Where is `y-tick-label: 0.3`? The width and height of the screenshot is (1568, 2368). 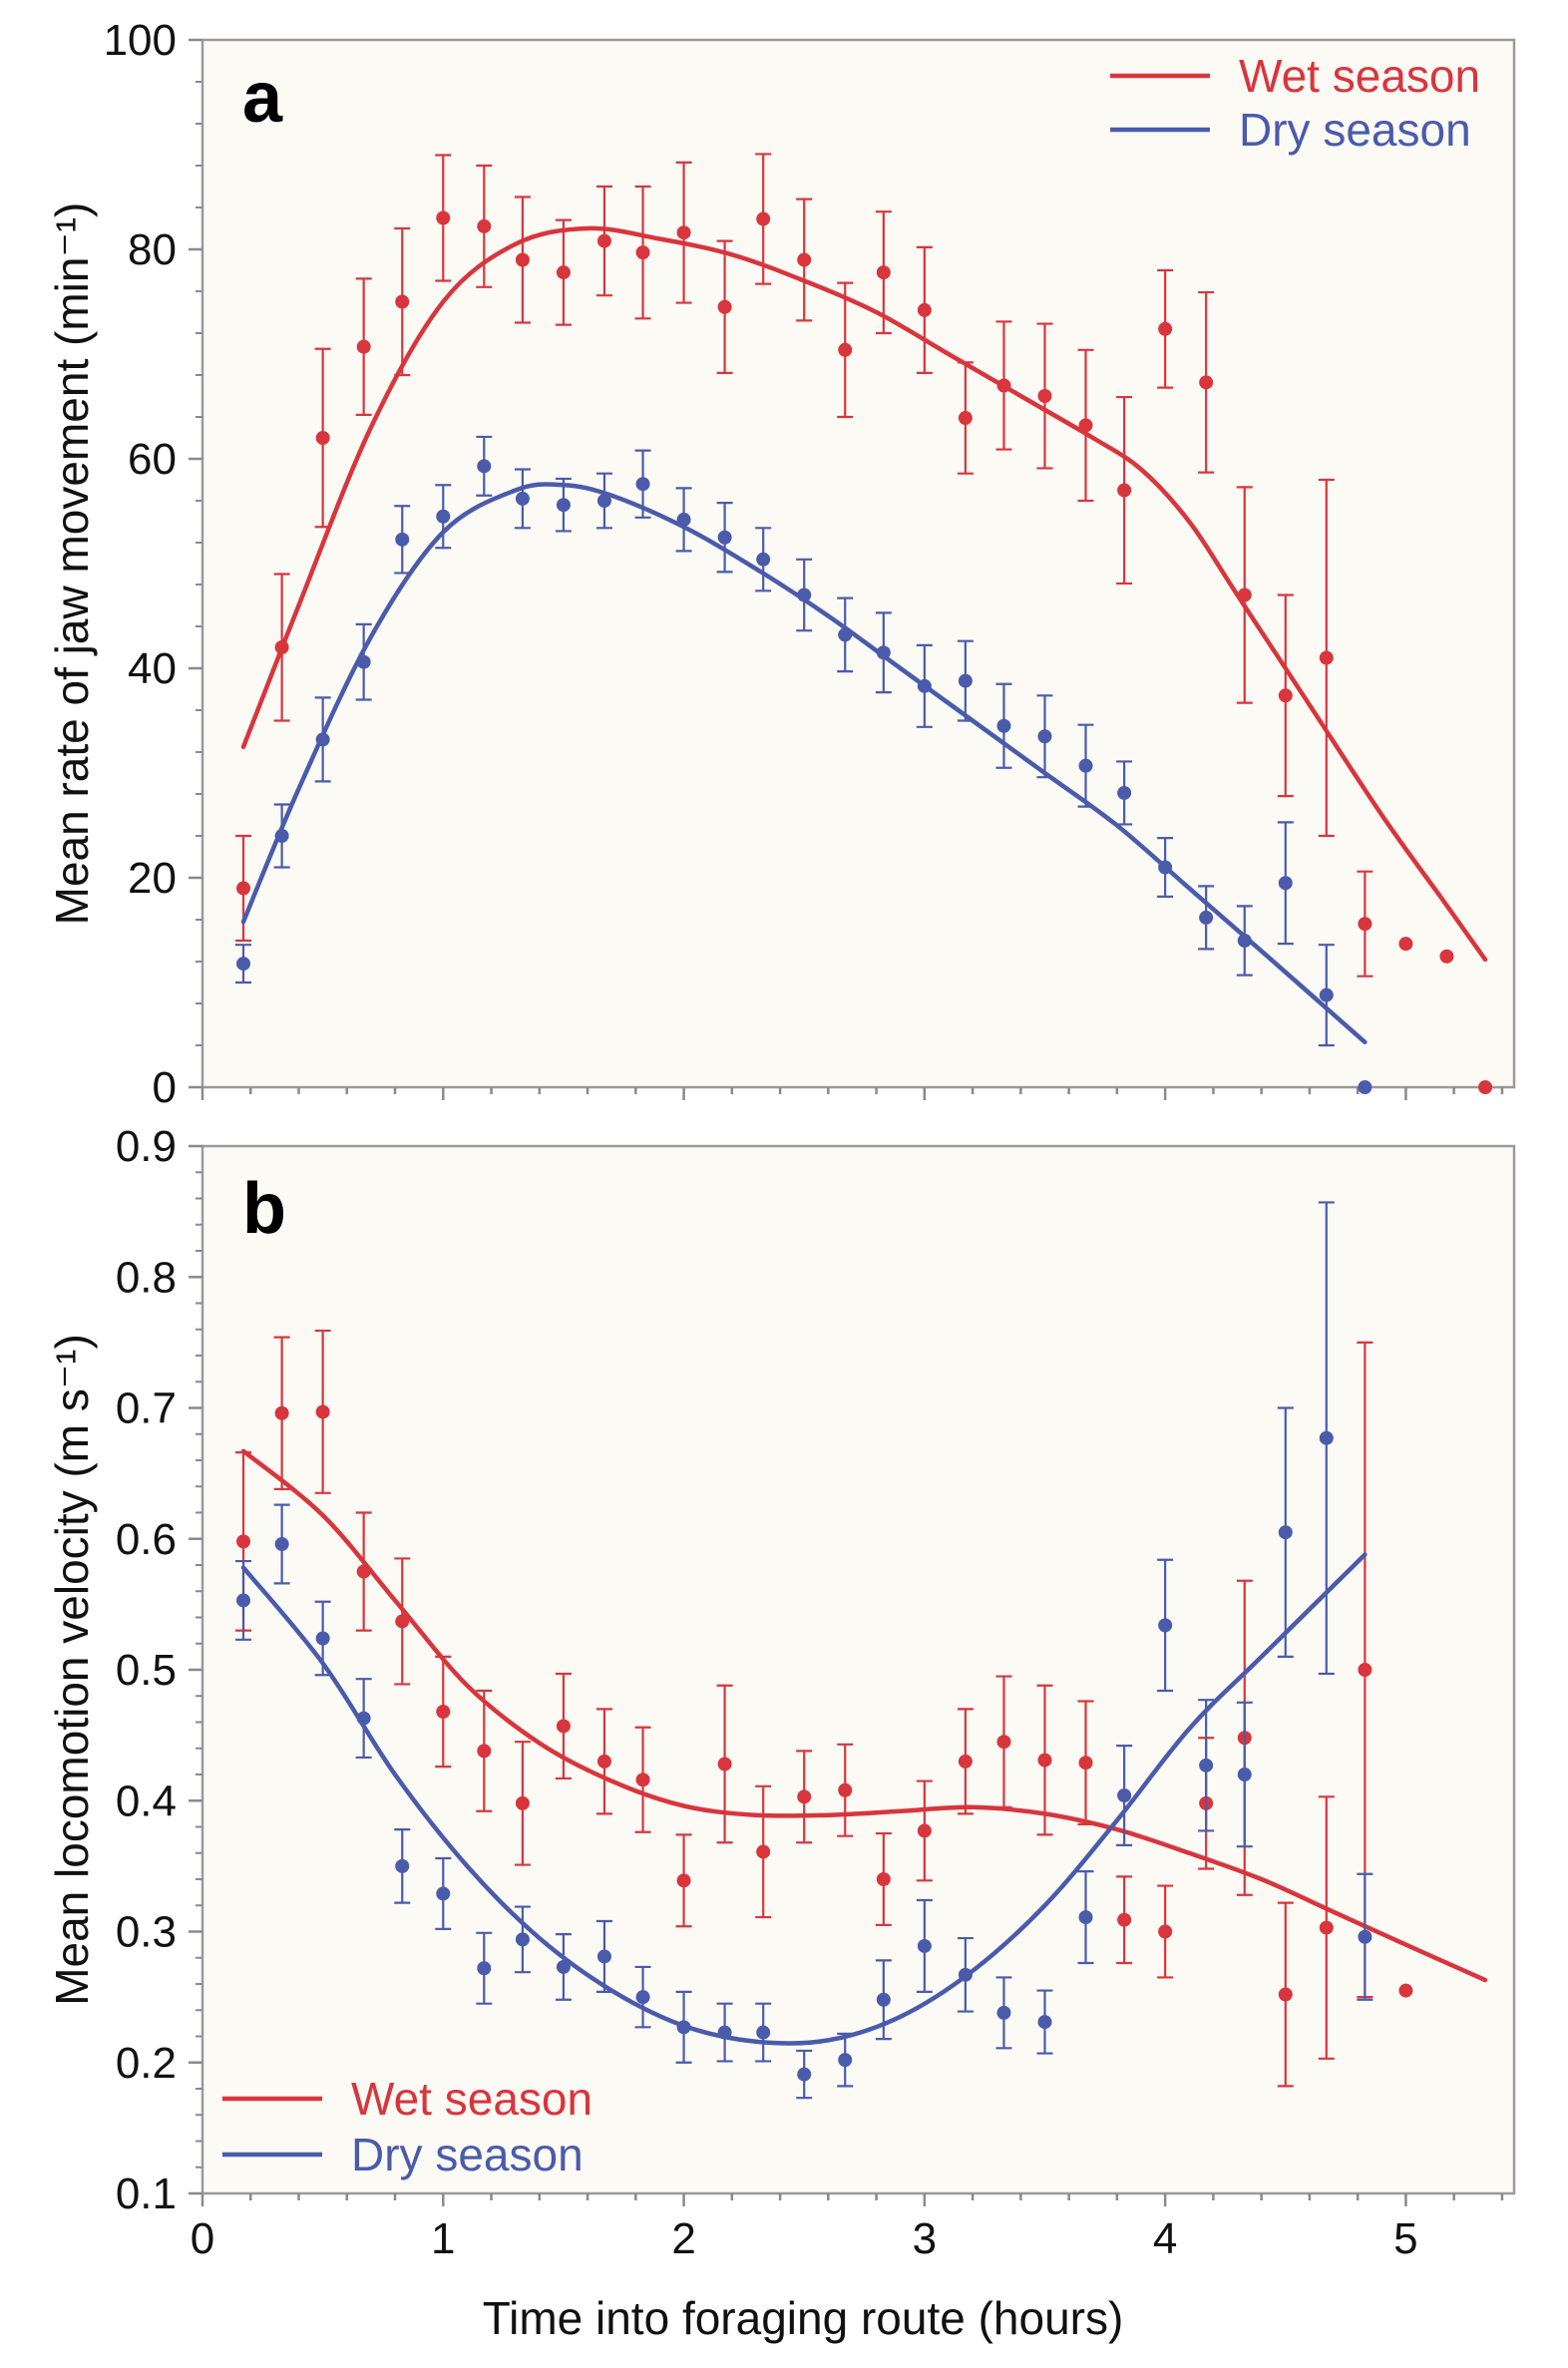 y-tick-label: 0.3 is located at coordinates (147, 1932).